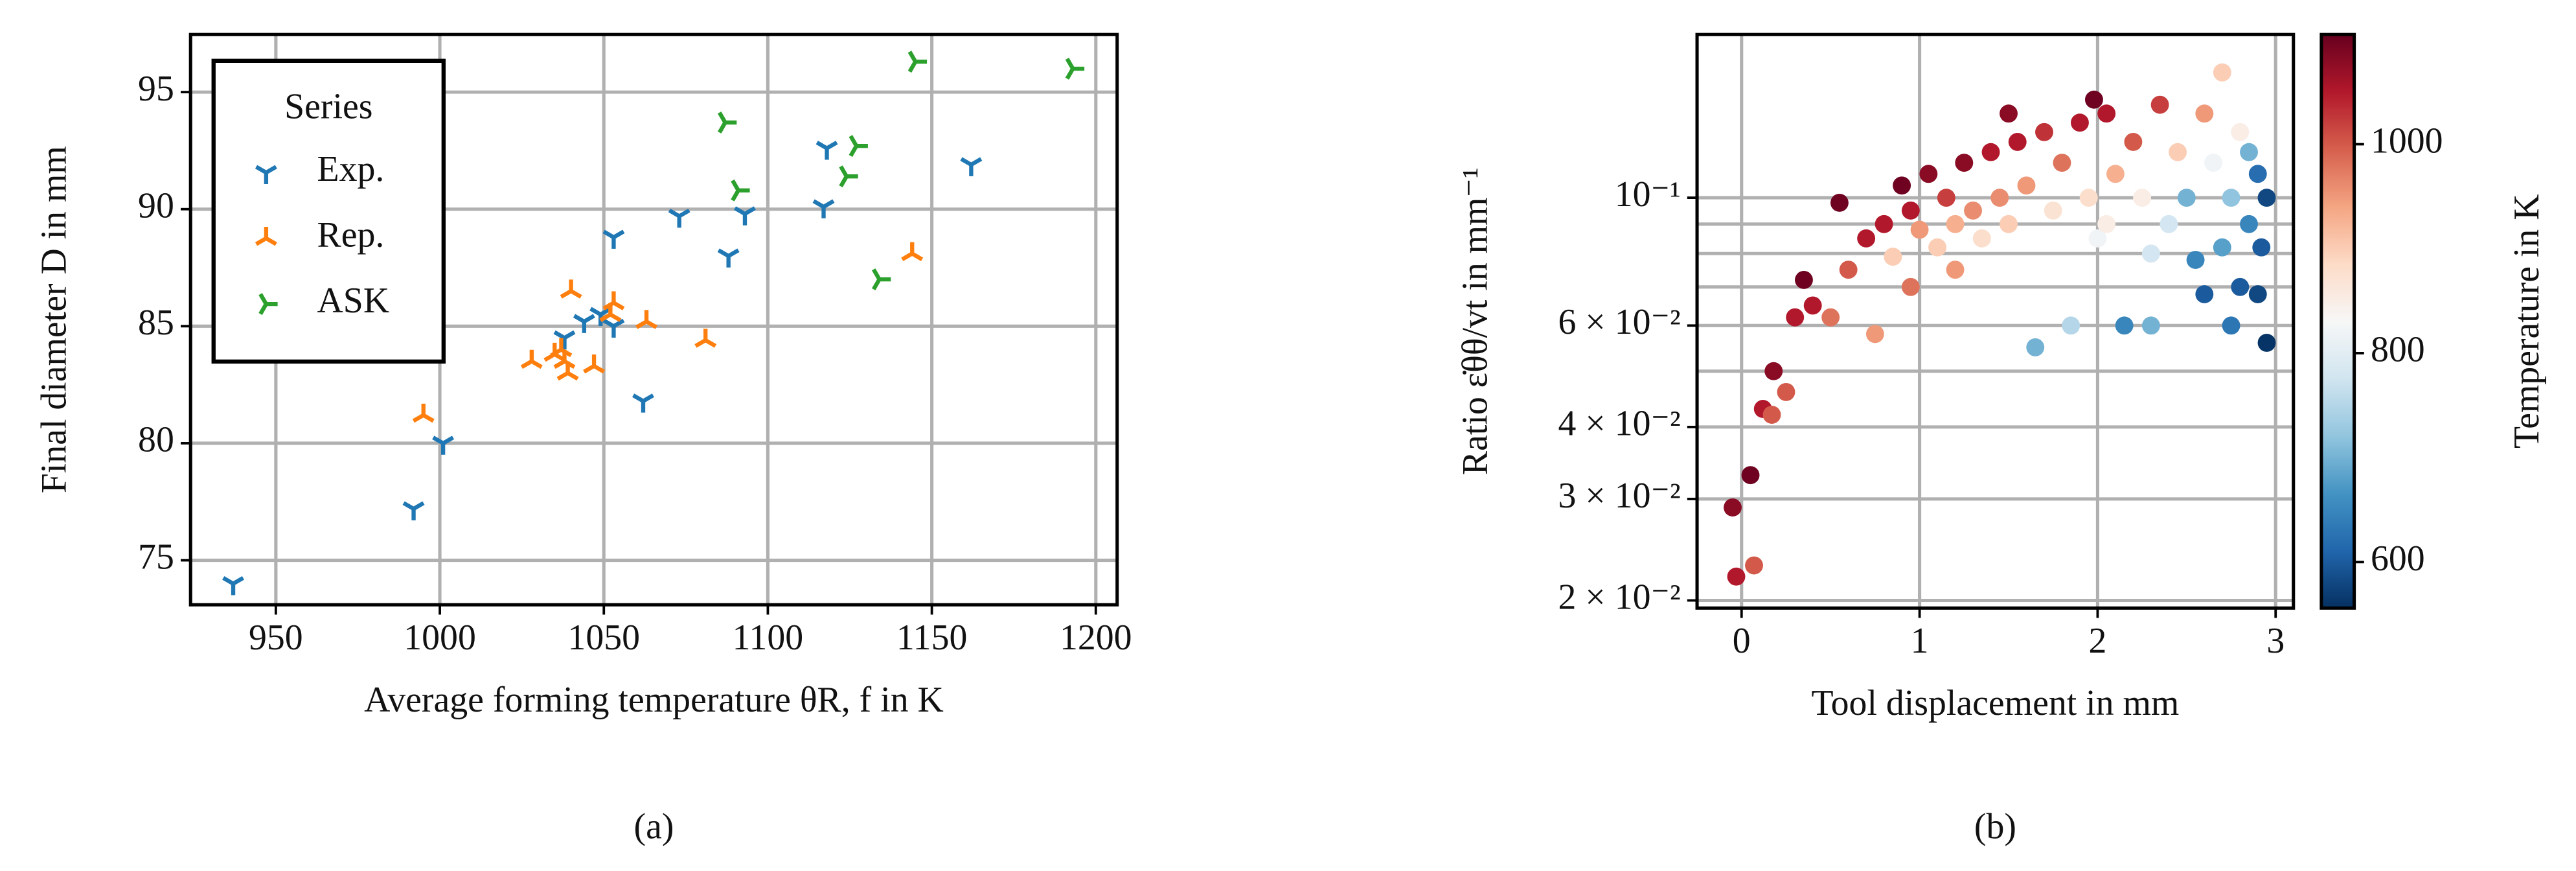 The height and width of the screenshot is (871, 2576). Describe the element at coordinates (1476, 321) in the screenshot. I see `y-axis-label: Ratio ε̇θθ/vt in mm⁻¹` at that location.